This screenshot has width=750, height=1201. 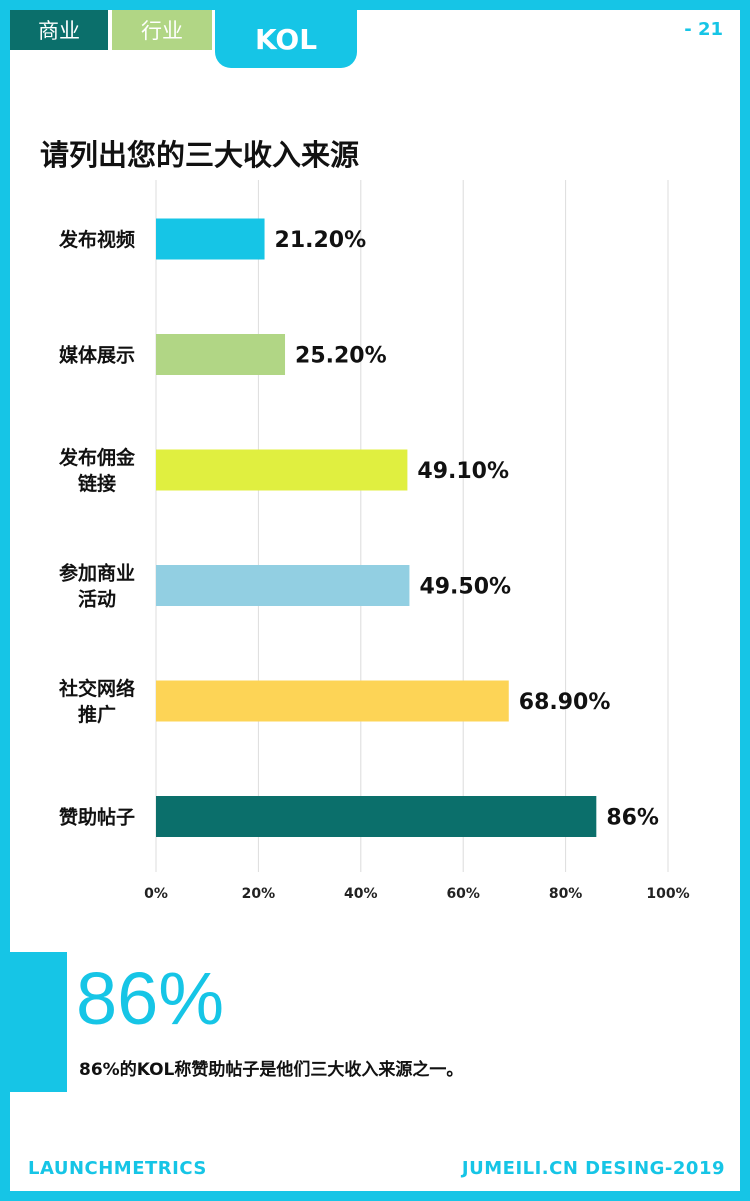 What do you see at coordinates (38, 1022) in the screenshot?
I see `callout-accent-bar` at bounding box center [38, 1022].